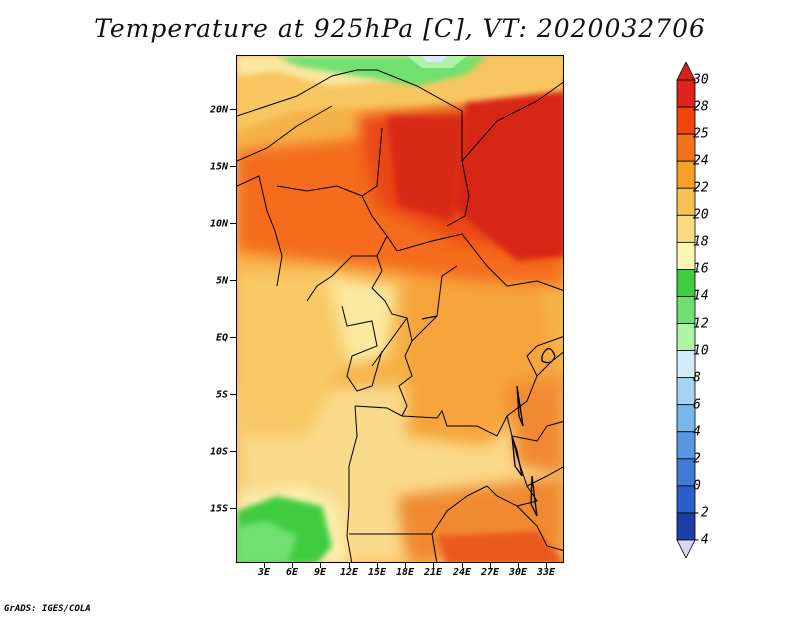  I want to click on colorbar-label: 8, so click(697, 378).